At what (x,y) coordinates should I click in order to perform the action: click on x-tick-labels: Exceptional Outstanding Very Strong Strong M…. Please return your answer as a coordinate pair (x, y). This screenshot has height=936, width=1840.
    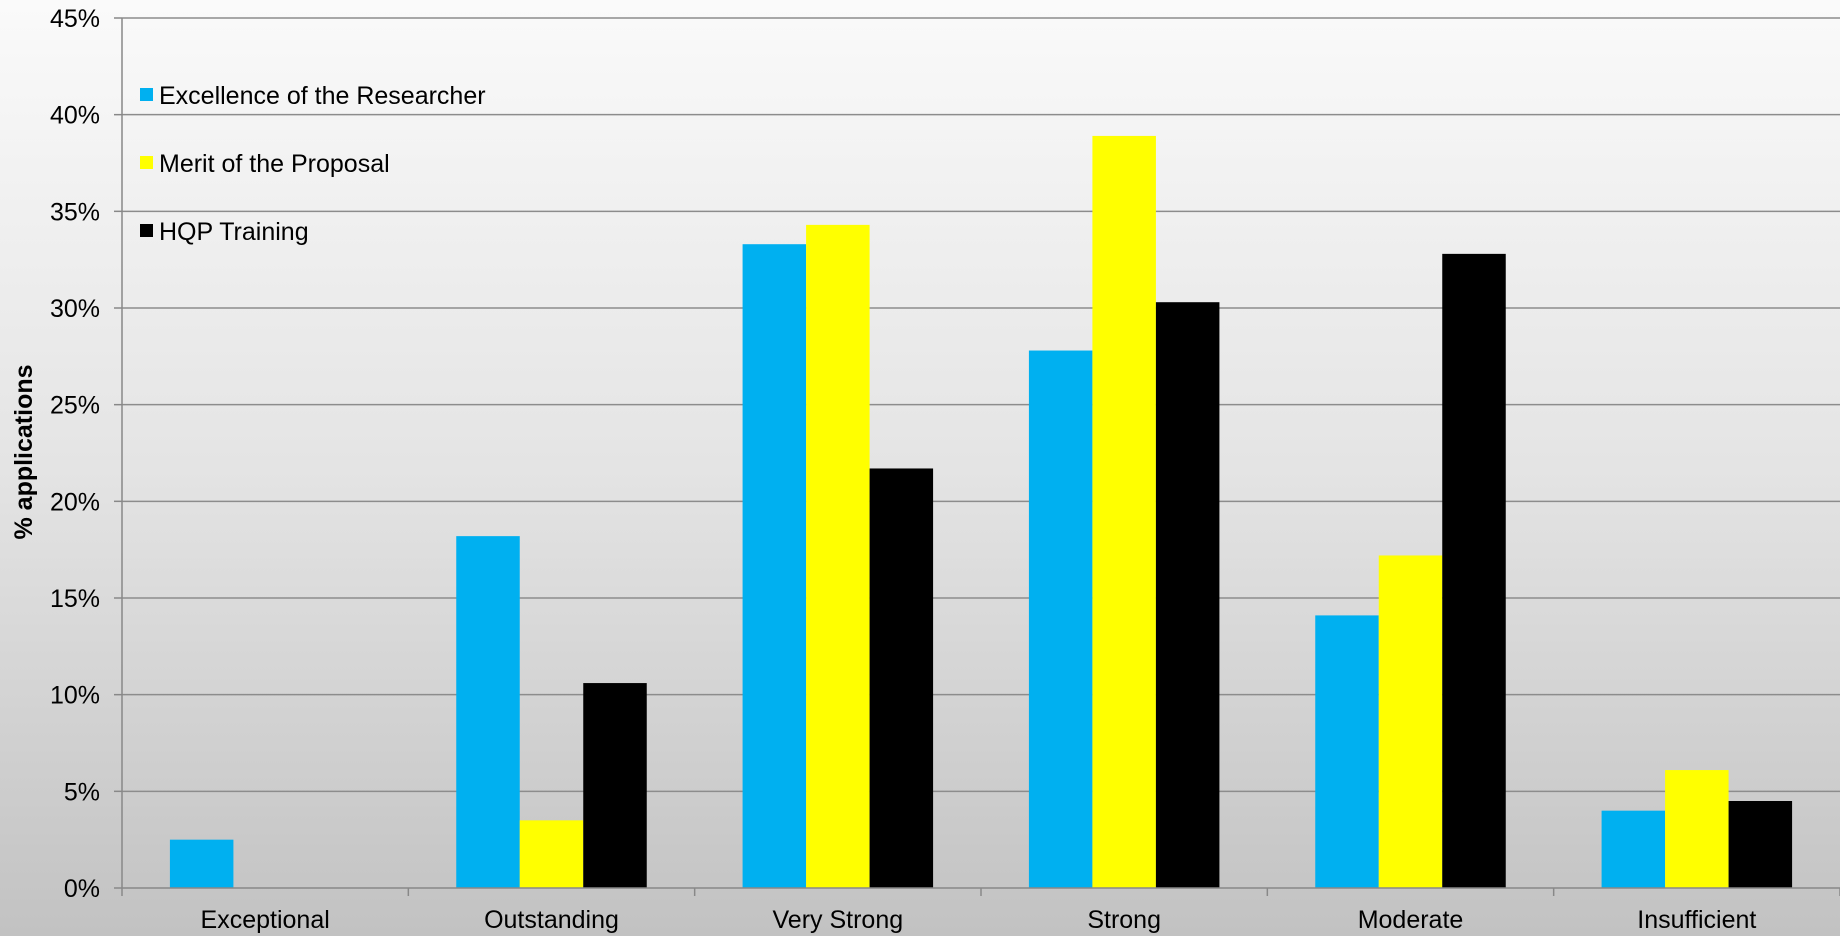
    Looking at the image, I should click on (979, 920).